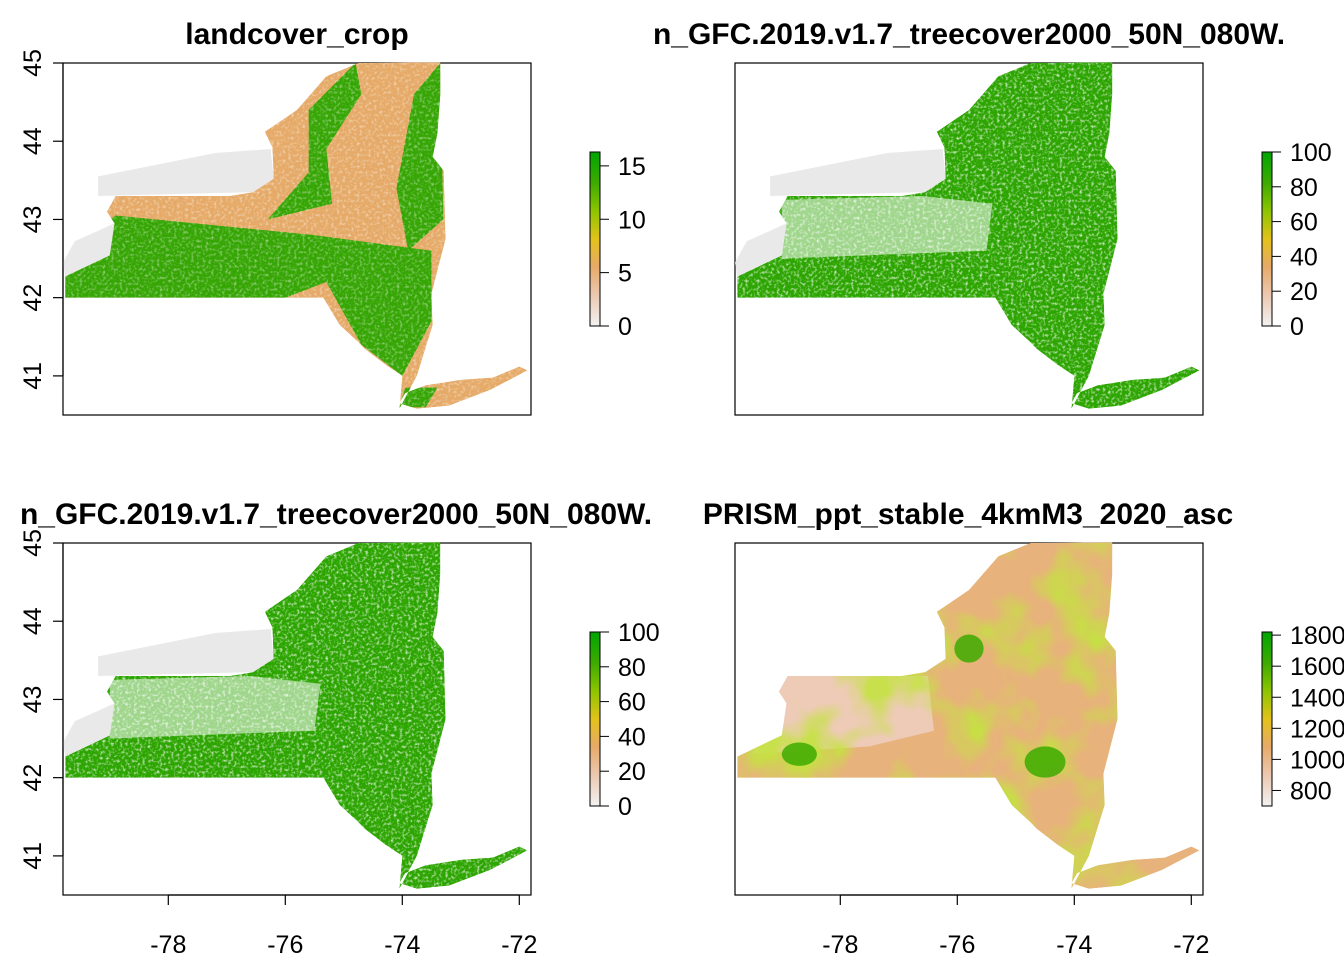 The height and width of the screenshot is (960, 1344). I want to click on legend-colorbar: 800 1000 1200 1400 1600 1800, so click(1302, 714).